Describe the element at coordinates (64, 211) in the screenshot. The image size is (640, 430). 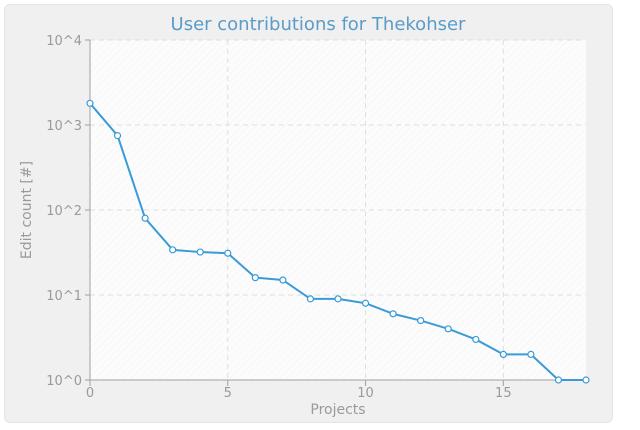
I see `y-tick-label: 10^2` at that location.